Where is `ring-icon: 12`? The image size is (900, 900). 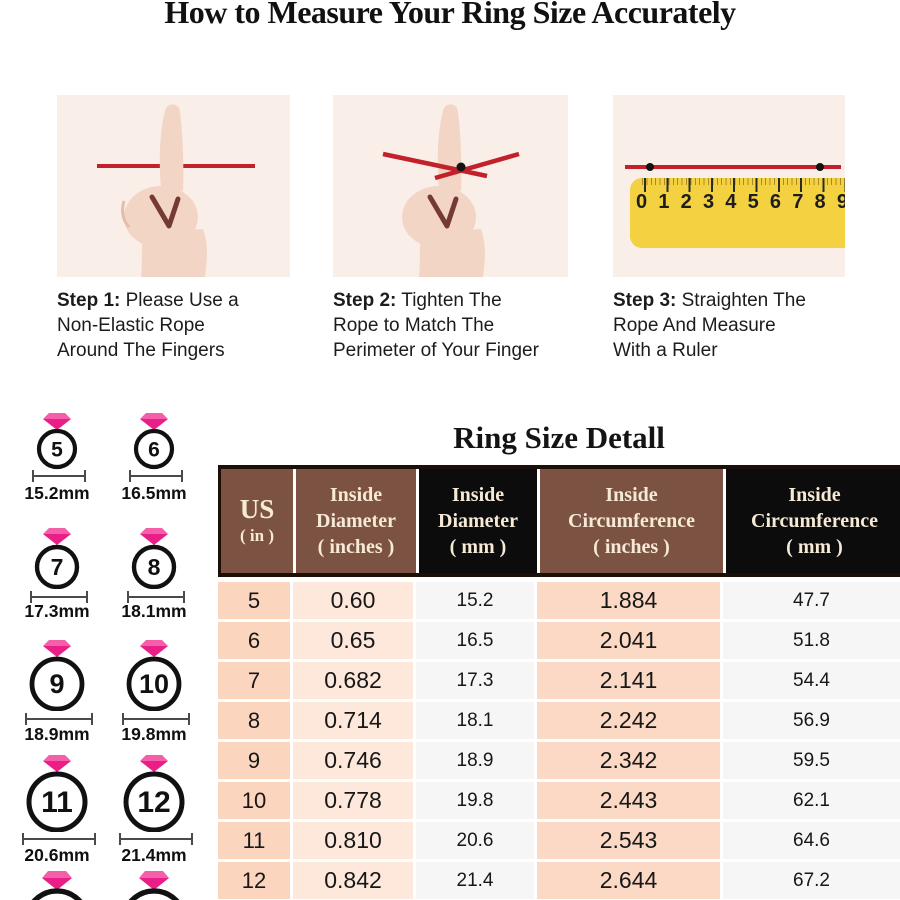
ring-icon: 12 is located at coordinates (154, 794).